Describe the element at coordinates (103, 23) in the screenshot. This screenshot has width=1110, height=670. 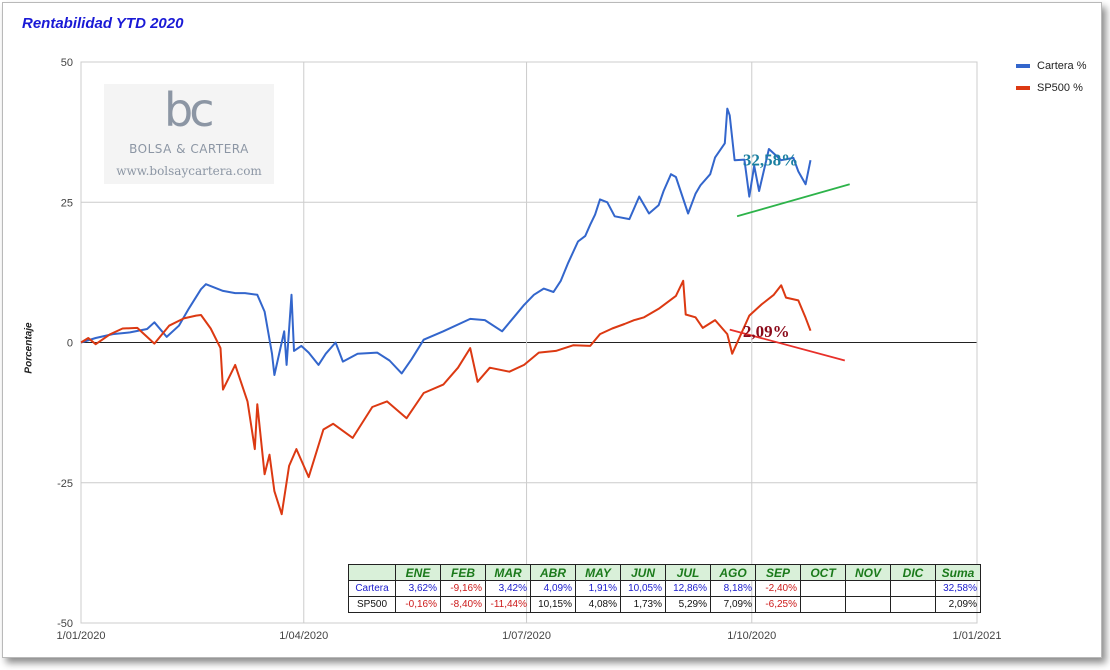
I see `chart-title: Rentabilidad YTD 2020` at that location.